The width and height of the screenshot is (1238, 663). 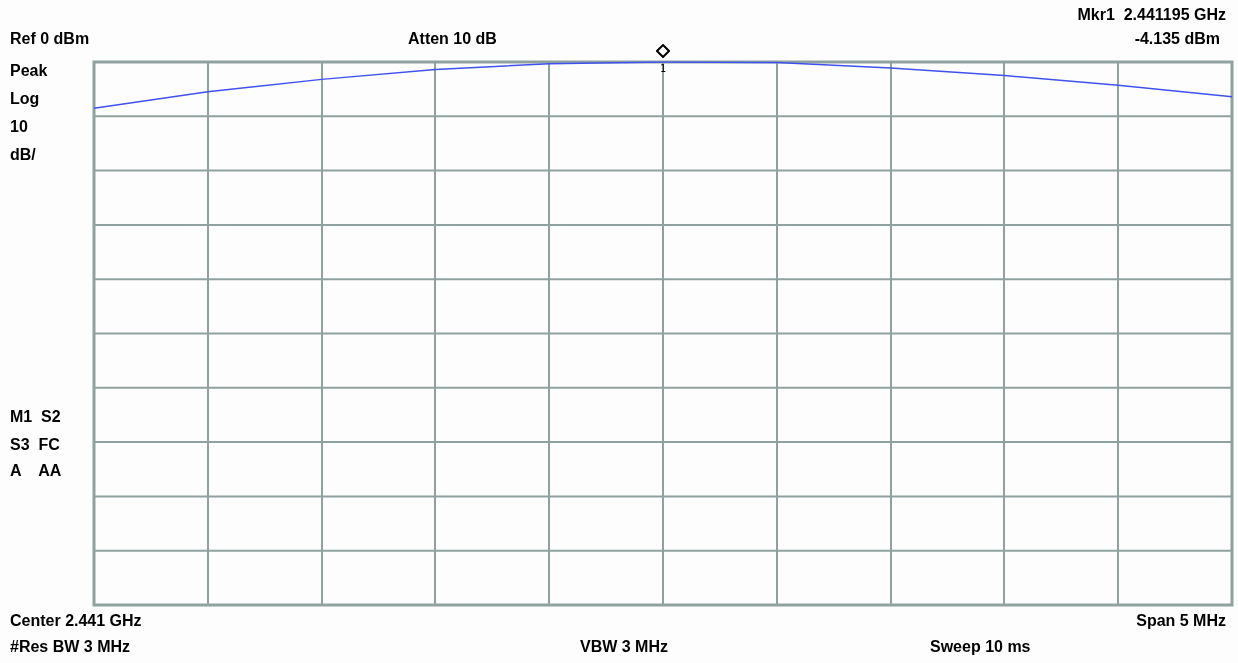 I want to click on text: Sweep 10 ms, so click(x=980, y=647).